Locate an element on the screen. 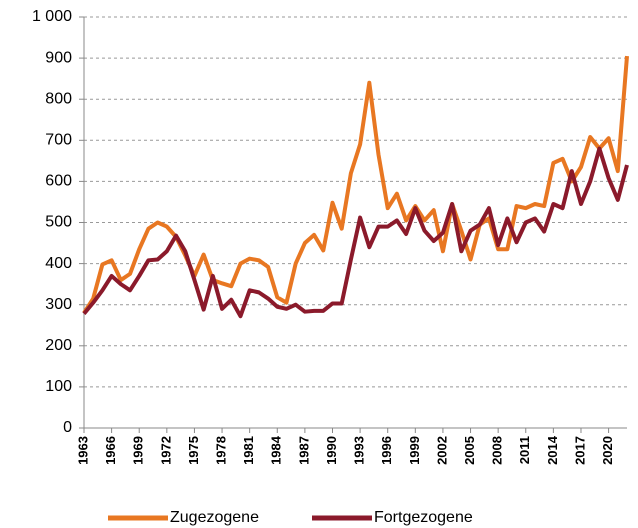  y-tick-label: 700 is located at coordinates (58, 140).